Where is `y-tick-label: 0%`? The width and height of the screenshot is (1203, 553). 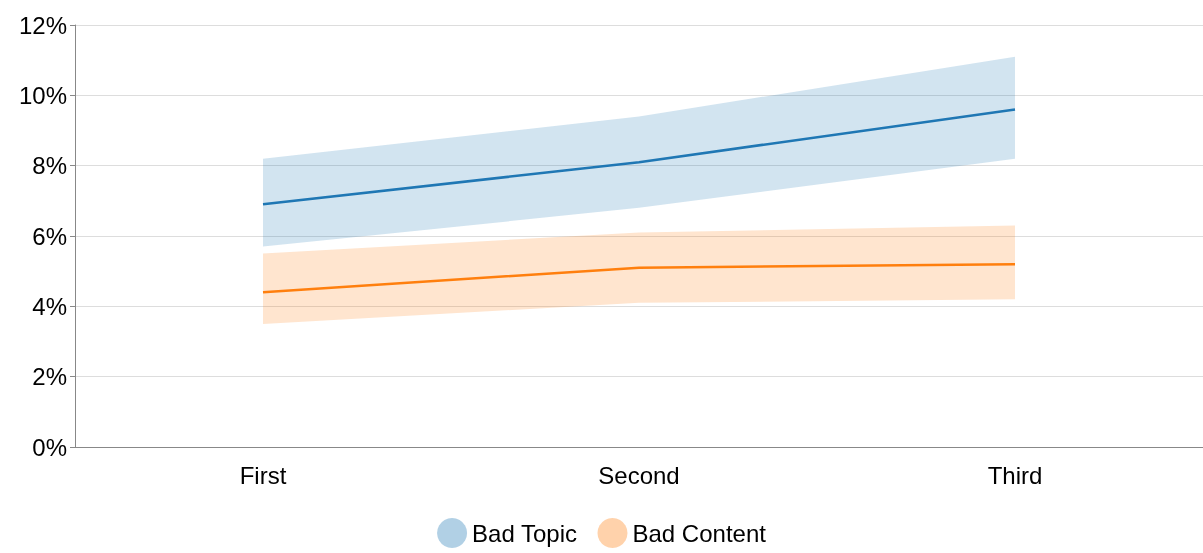
y-tick-label: 0% is located at coordinates (49, 447).